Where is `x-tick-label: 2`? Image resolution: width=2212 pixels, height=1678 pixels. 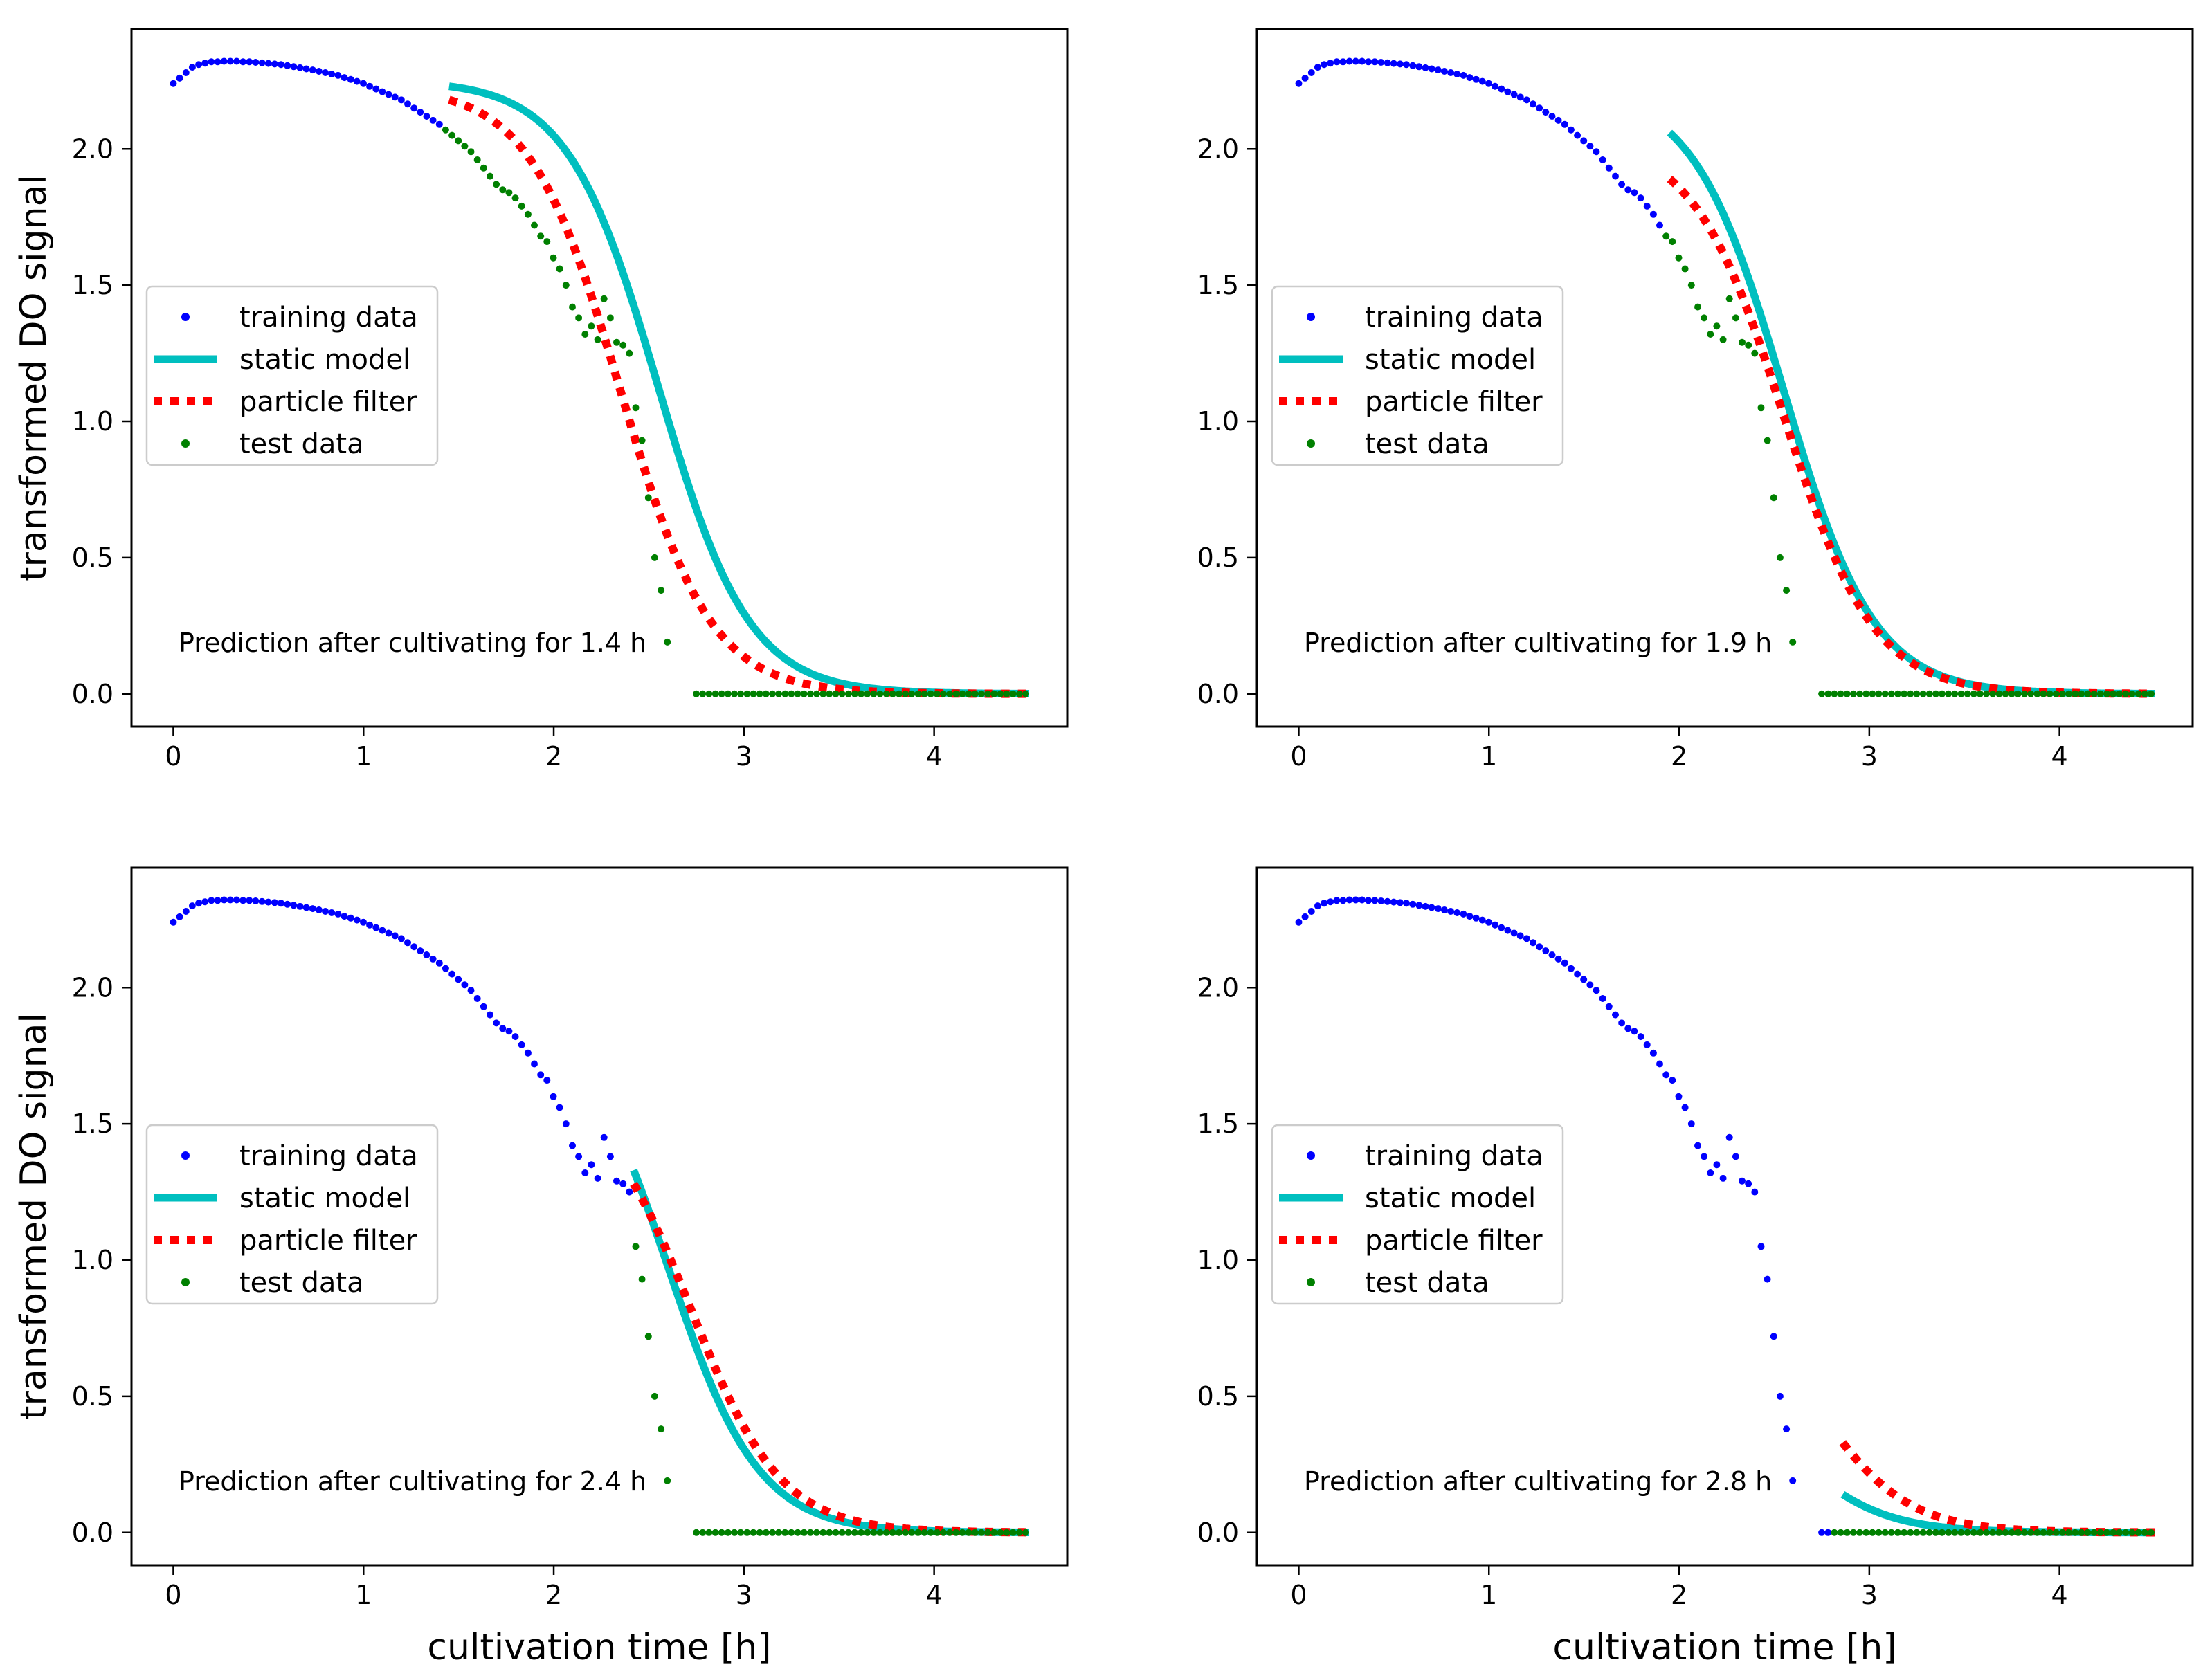 x-tick-label: 2 is located at coordinates (1679, 1595).